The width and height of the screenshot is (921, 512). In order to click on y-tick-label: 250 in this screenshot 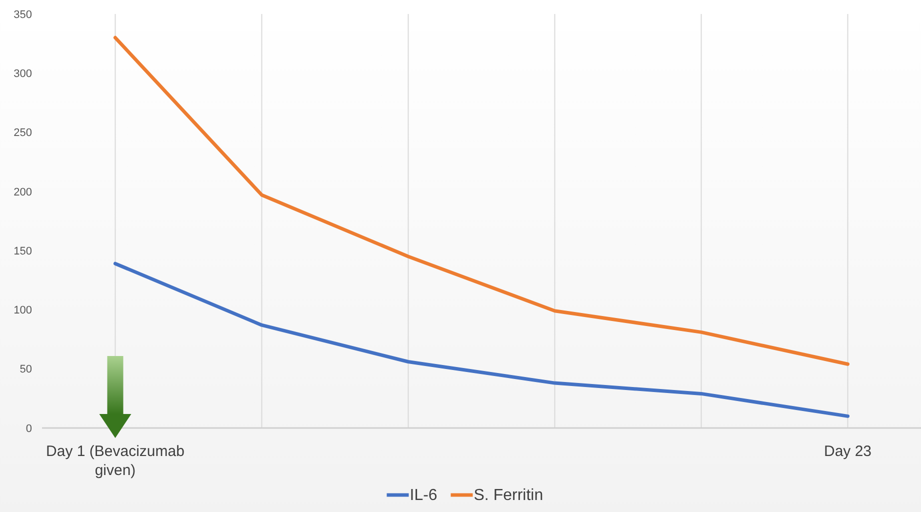, I will do `click(23, 133)`.